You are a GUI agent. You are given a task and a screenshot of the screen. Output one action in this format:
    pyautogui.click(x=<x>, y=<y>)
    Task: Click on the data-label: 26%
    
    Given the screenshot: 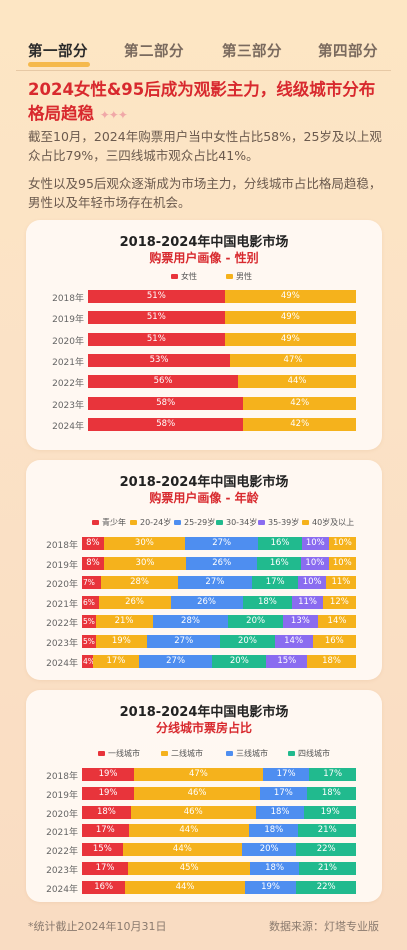 What is the action you would take?
    pyautogui.click(x=222, y=562)
    